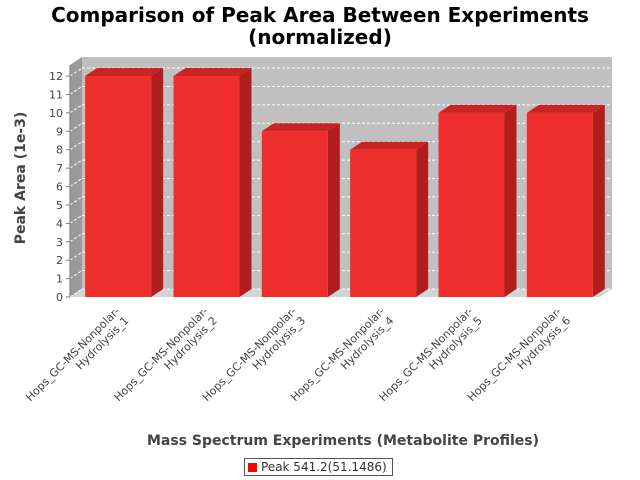  I want to click on legend-label: Peak 541.2(51.1486), so click(324, 467).